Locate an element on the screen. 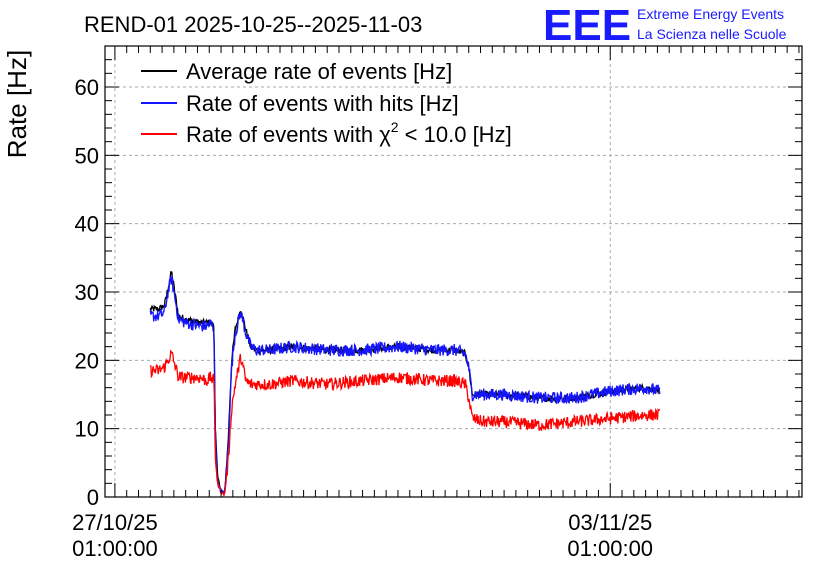  y-tick-label-30: 30 is located at coordinates (87, 292).